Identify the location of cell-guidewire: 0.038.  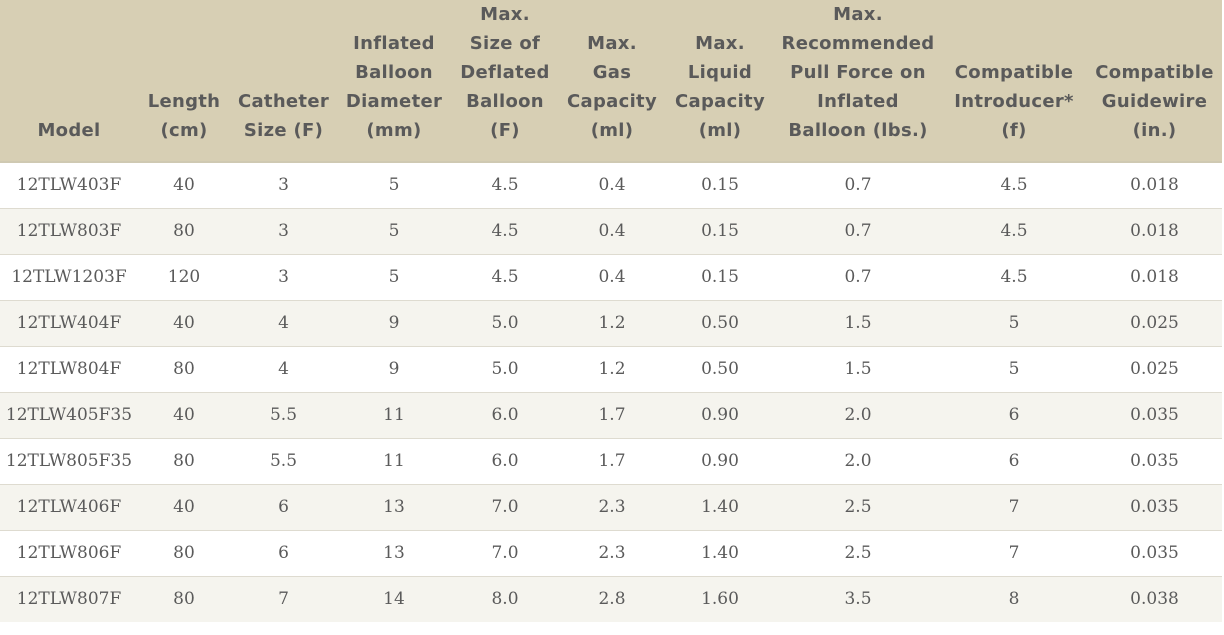
(1154, 599).